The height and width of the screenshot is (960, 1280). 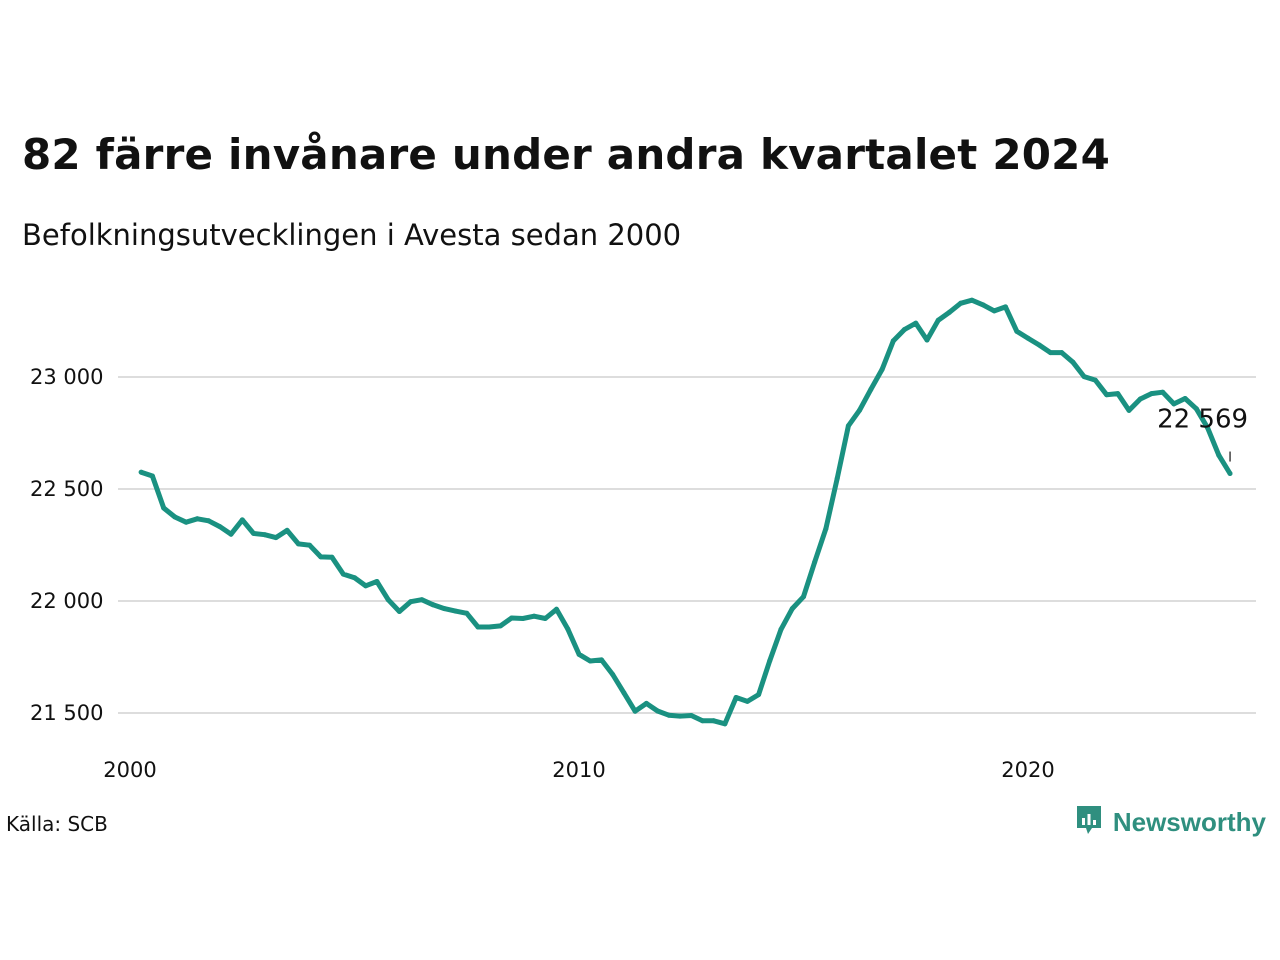 I want to click on x-tick-label: 2010, so click(x=578, y=770).